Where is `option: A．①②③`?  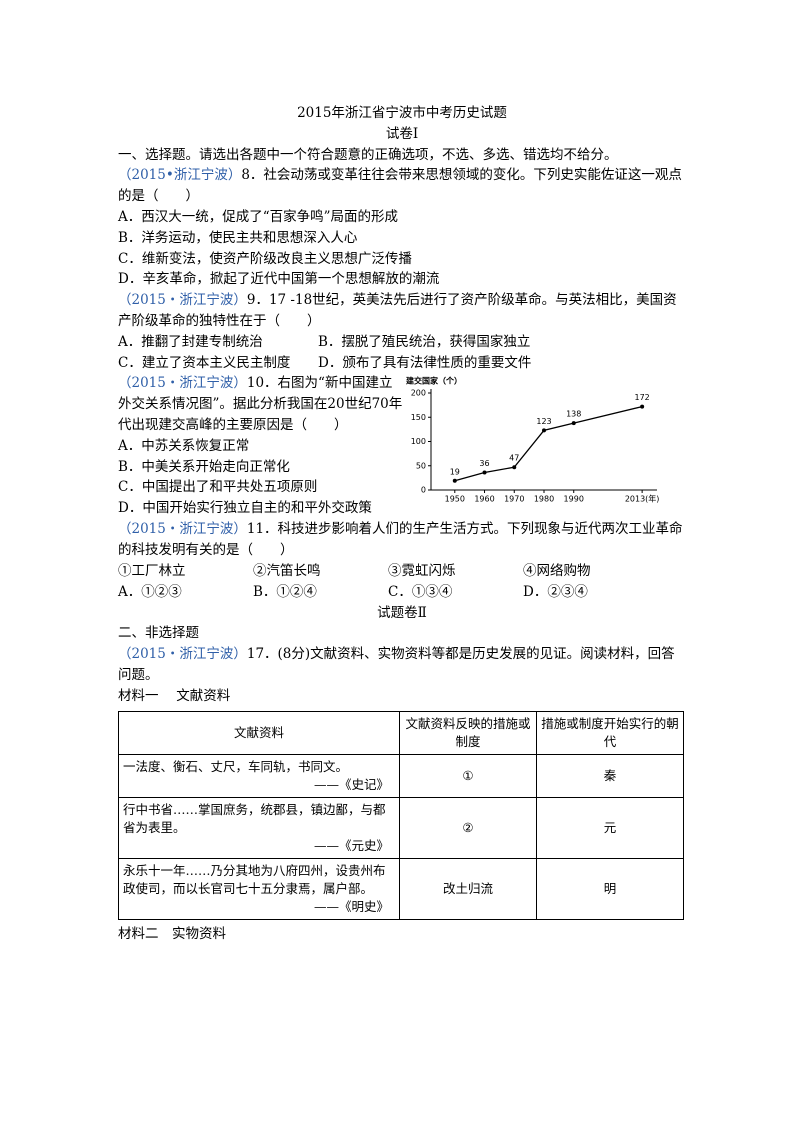 option: A．①②③ is located at coordinates (150, 591).